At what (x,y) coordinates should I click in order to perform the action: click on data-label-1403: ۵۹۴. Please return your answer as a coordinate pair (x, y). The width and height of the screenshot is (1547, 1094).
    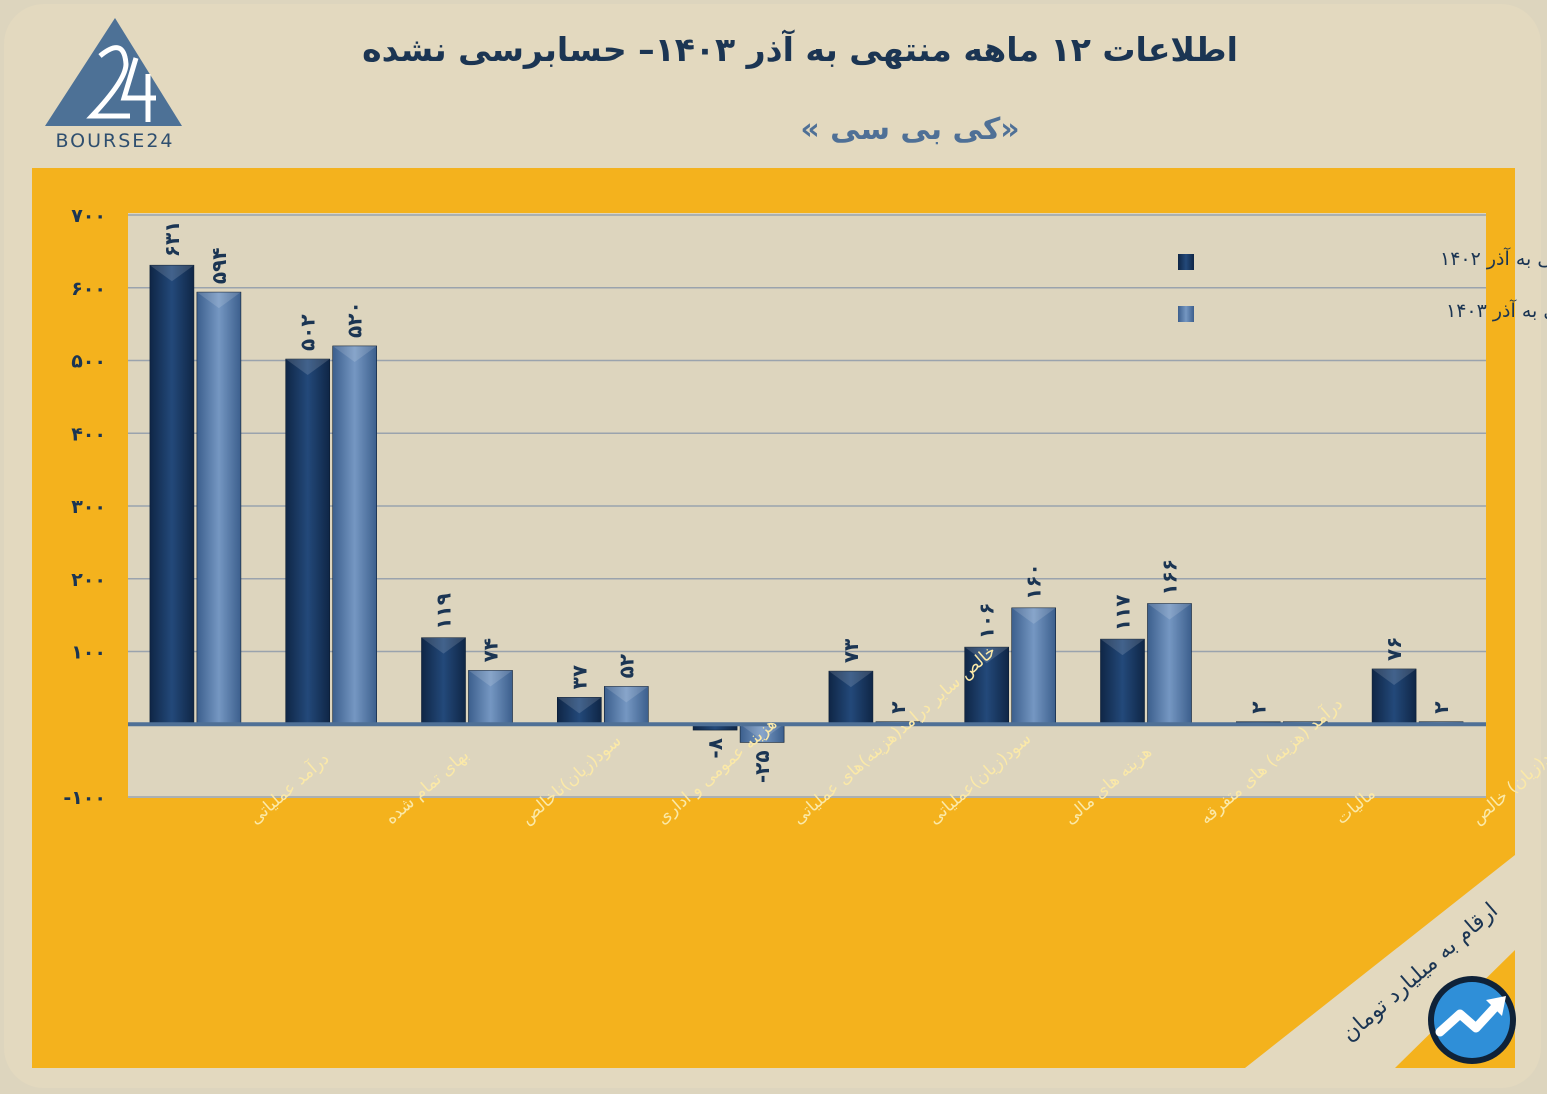
    Looking at the image, I should click on (219, 265).